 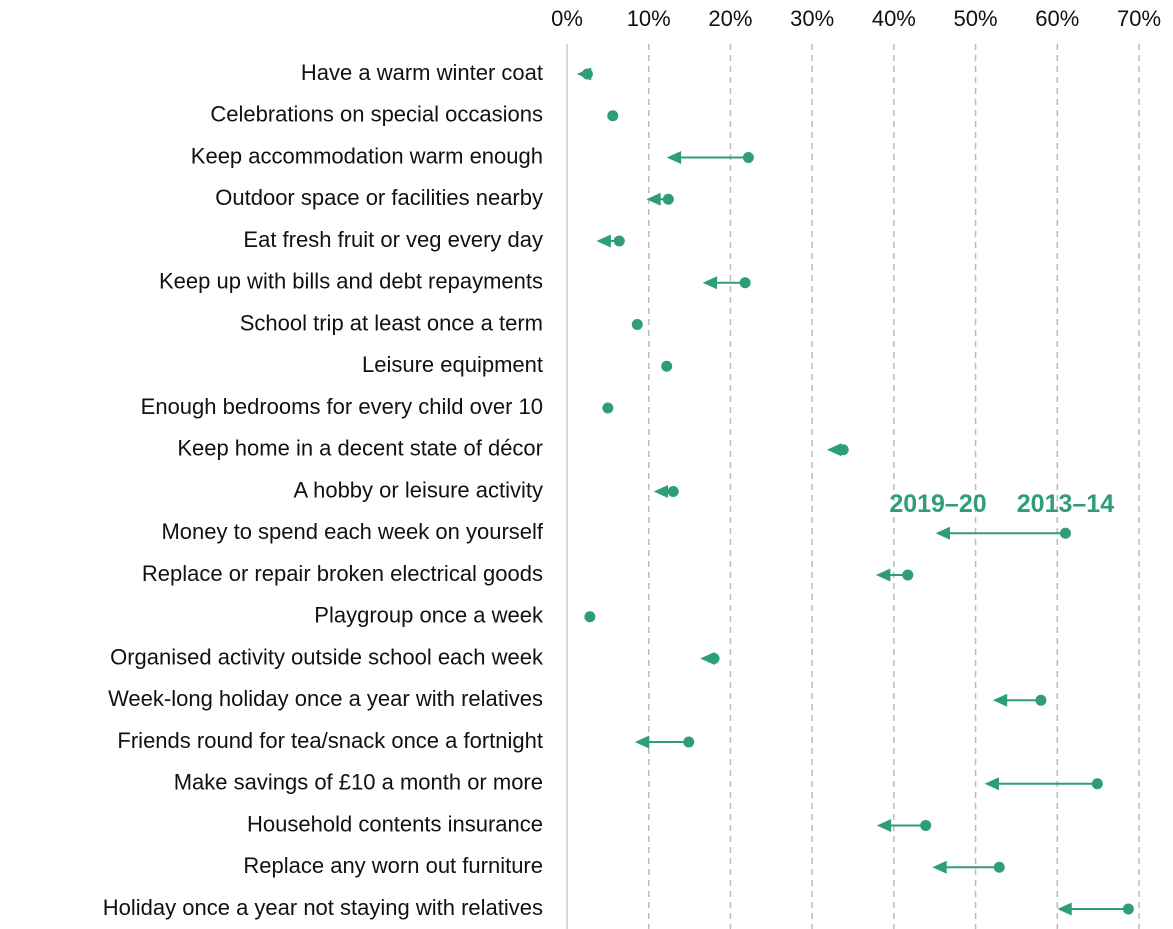 I want to click on y-tick-label: Enough bedrooms for every child over 10, so click(x=342, y=406).